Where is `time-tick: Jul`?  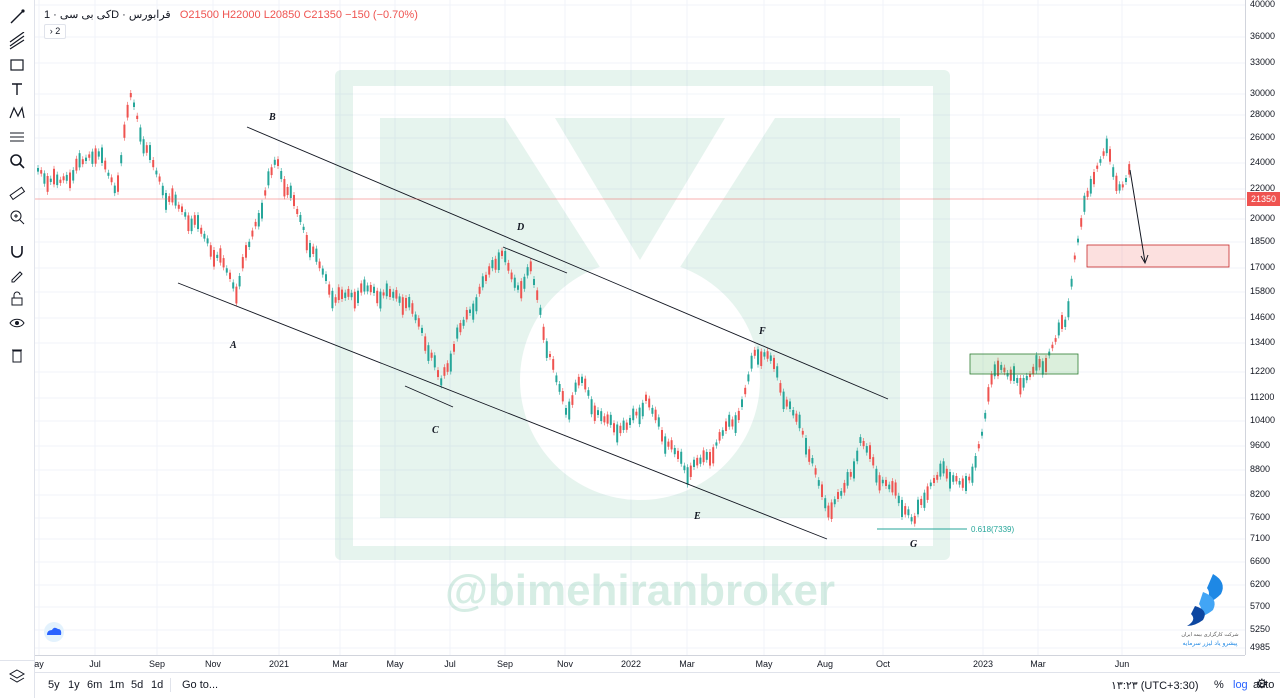
time-tick: Jul is located at coordinates (95, 664).